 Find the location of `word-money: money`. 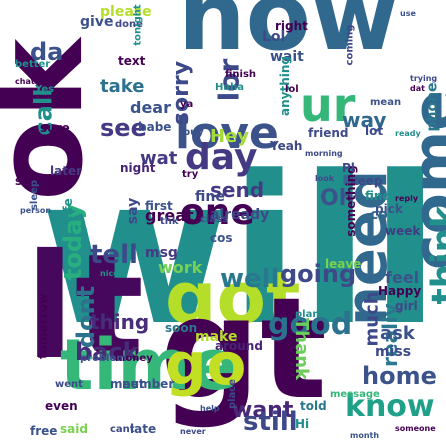

word-money: money is located at coordinates (134, 358).